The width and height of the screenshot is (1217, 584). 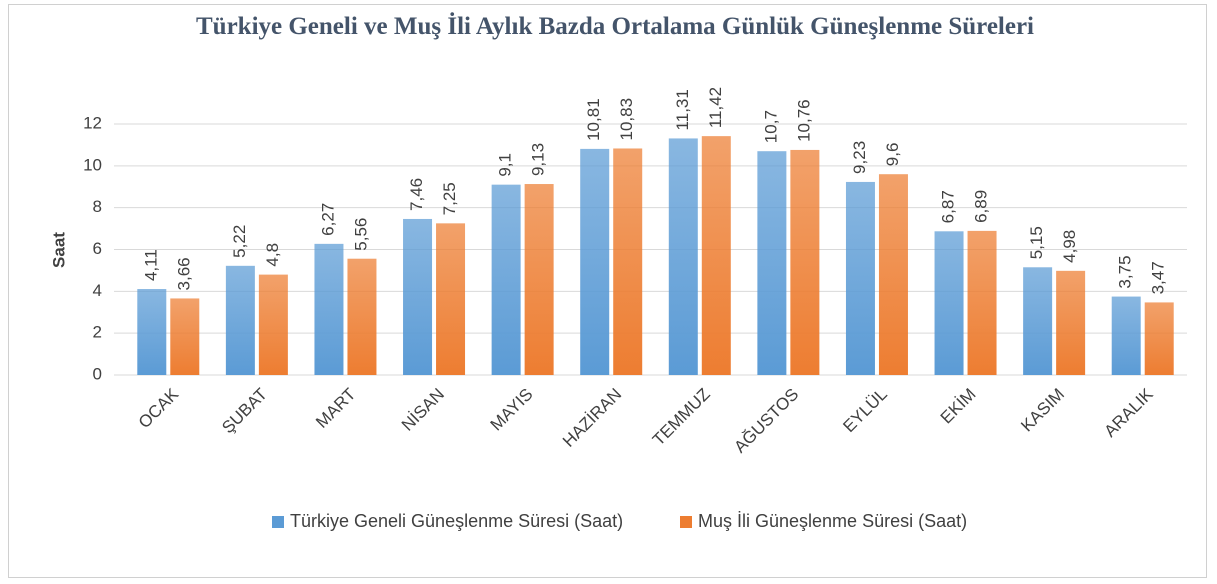 What do you see at coordinates (1129, 412) in the screenshot?
I see `x-tick-label: ARALIK` at bounding box center [1129, 412].